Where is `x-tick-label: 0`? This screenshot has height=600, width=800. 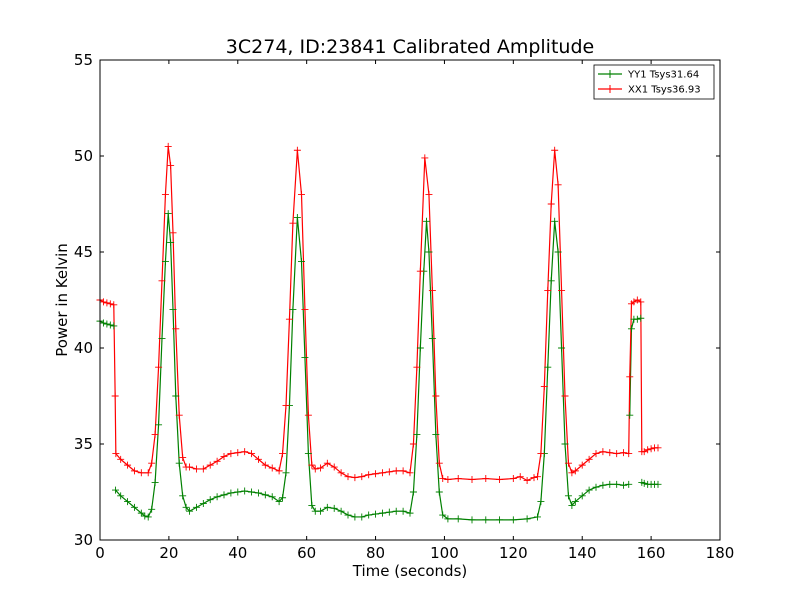 x-tick-label: 0 is located at coordinates (100, 553).